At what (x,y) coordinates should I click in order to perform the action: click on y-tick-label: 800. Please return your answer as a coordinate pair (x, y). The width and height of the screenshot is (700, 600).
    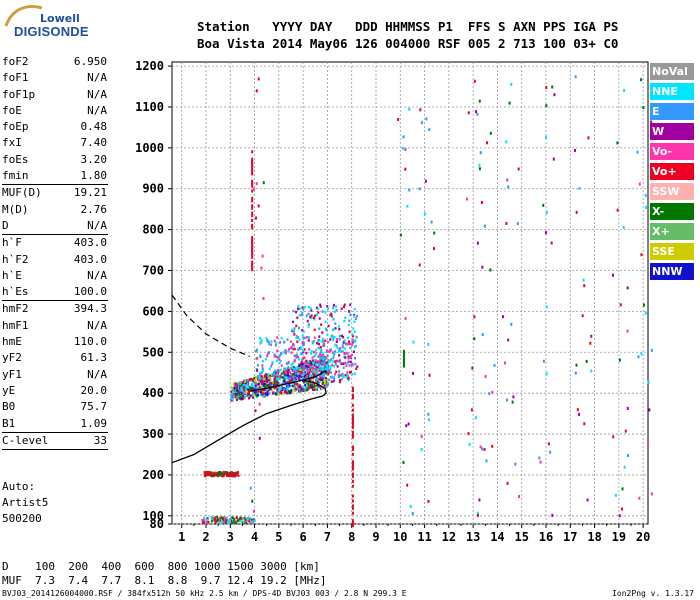
    Looking at the image, I should click on (153, 230).